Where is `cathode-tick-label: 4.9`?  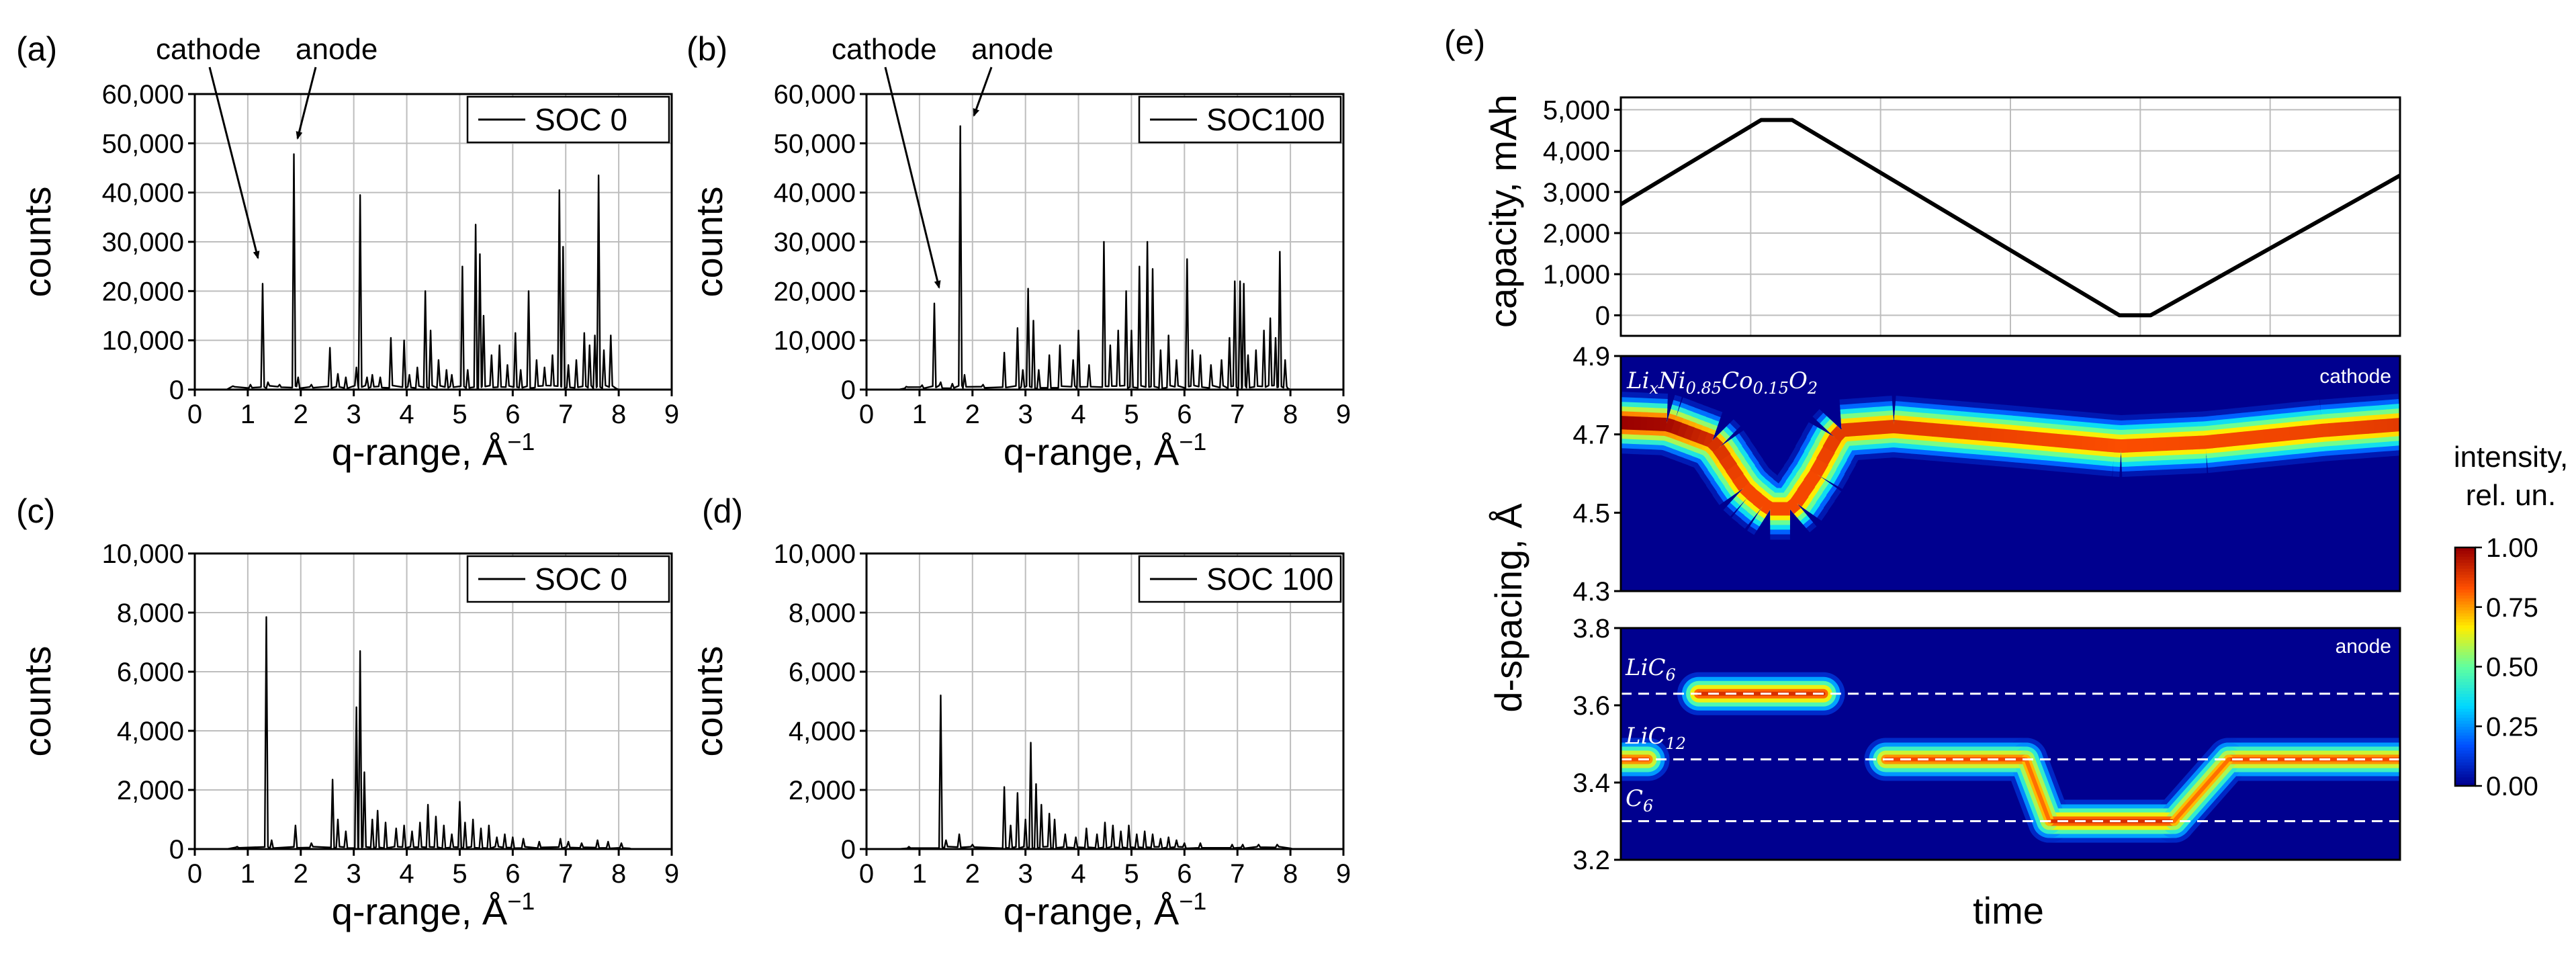
cathode-tick-label: 4.9 is located at coordinates (1591, 356).